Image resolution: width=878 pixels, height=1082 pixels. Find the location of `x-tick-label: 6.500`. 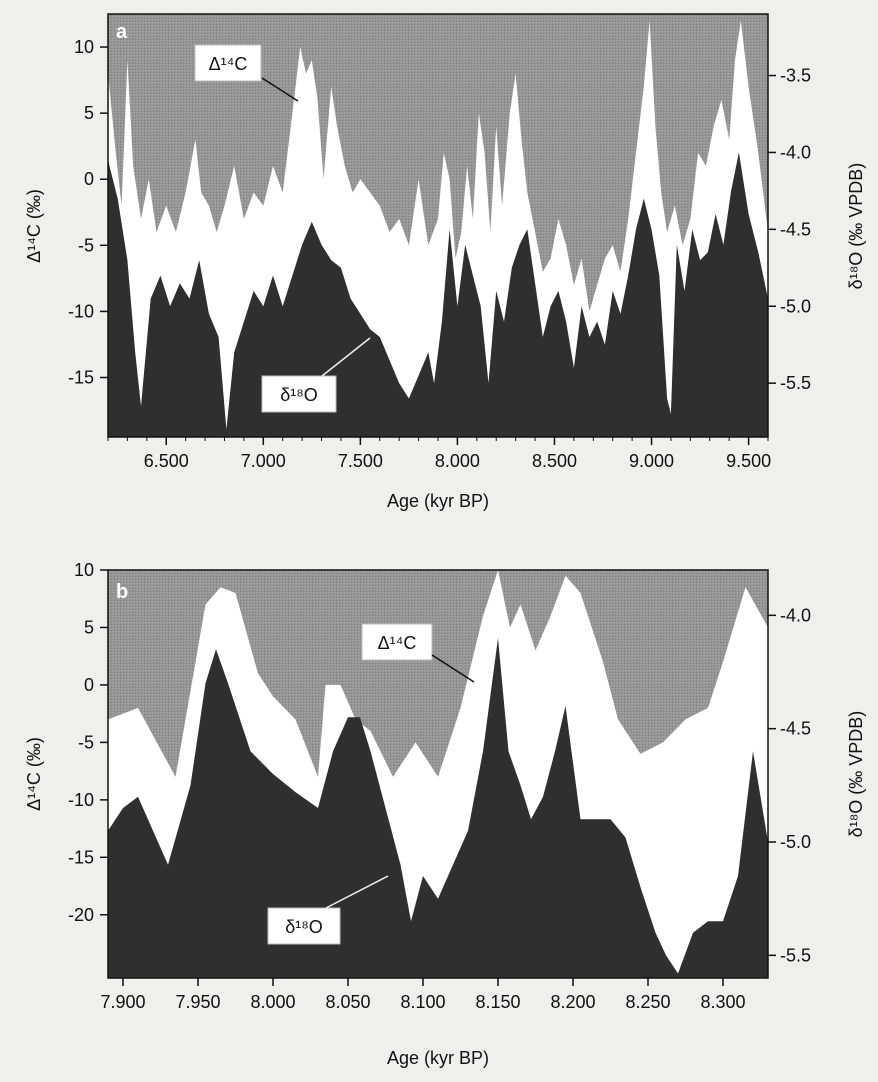

x-tick-label: 6.500 is located at coordinates (166, 461).